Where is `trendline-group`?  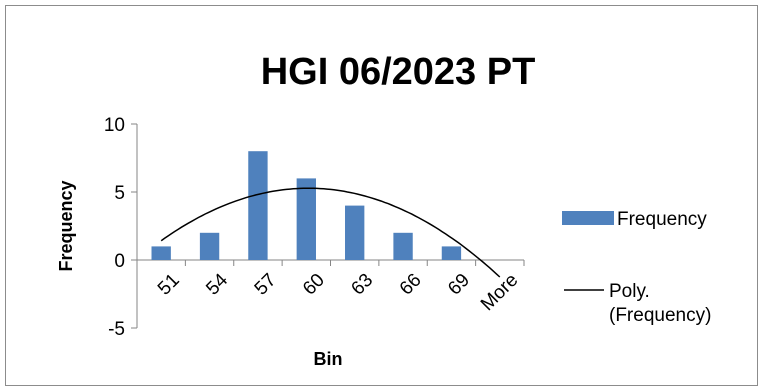
trendline-group is located at coordinates (330, 232).